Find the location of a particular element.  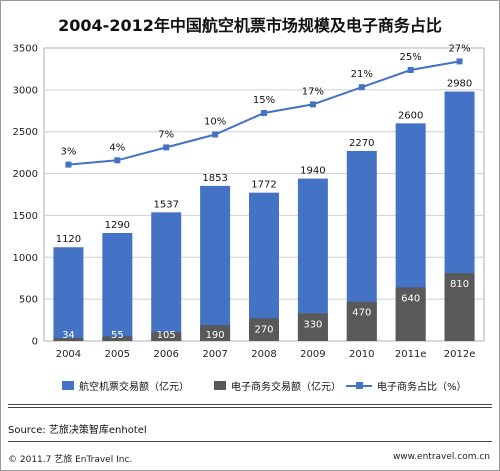

data-label-ticket-volume: 1940 is located at coordinates (312, 171).